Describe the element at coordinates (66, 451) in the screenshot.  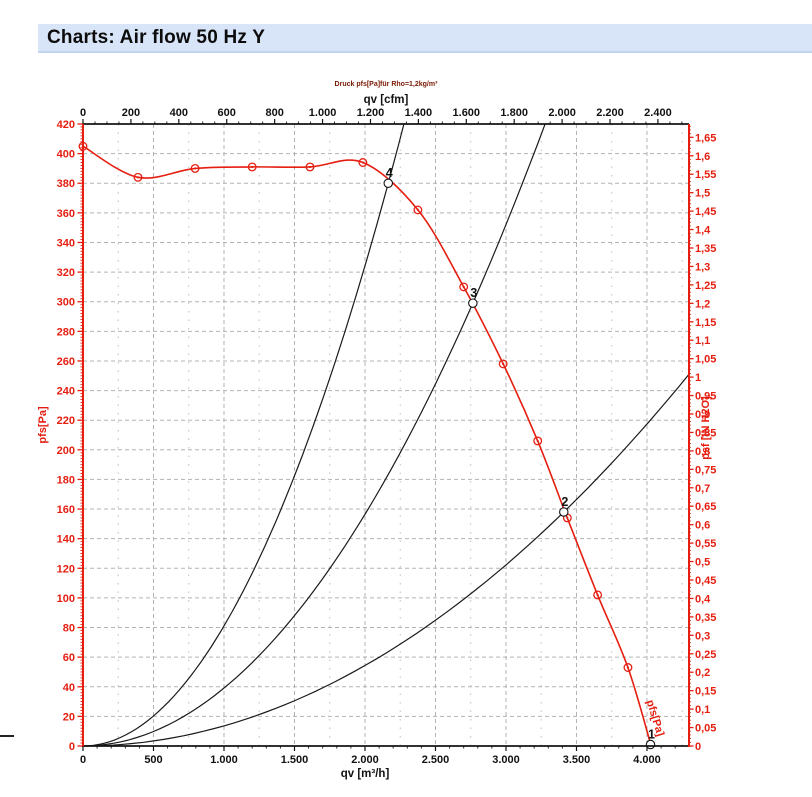
I see `y-left-tick-label: 200` at that location.